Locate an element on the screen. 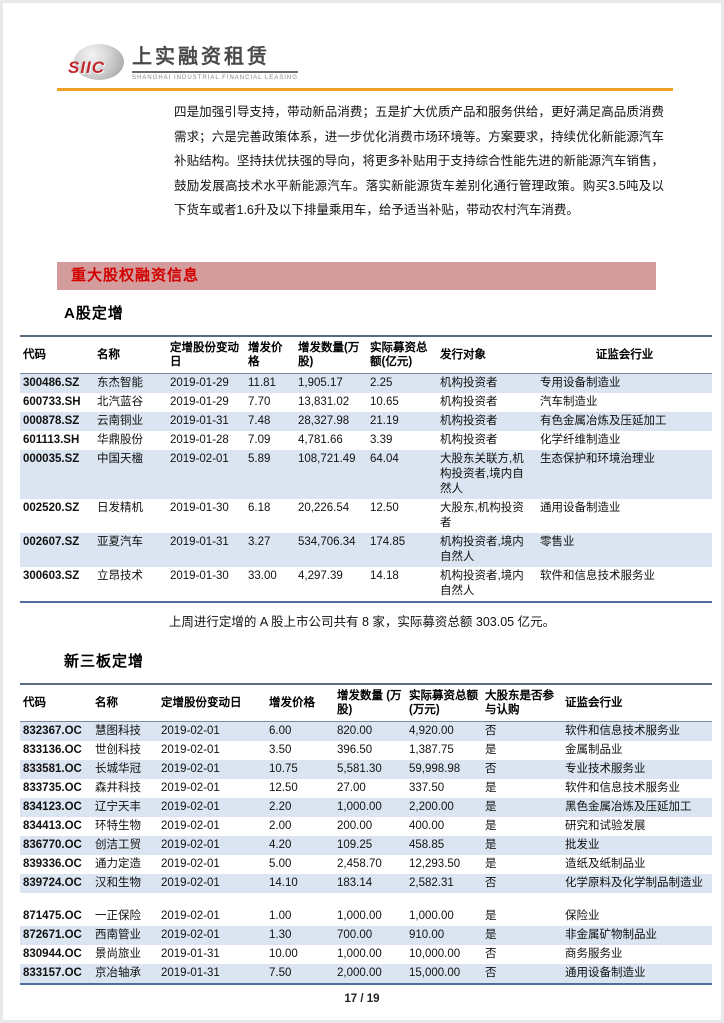  table-cell: 20,226.54 is located at coordinates (324, 508).